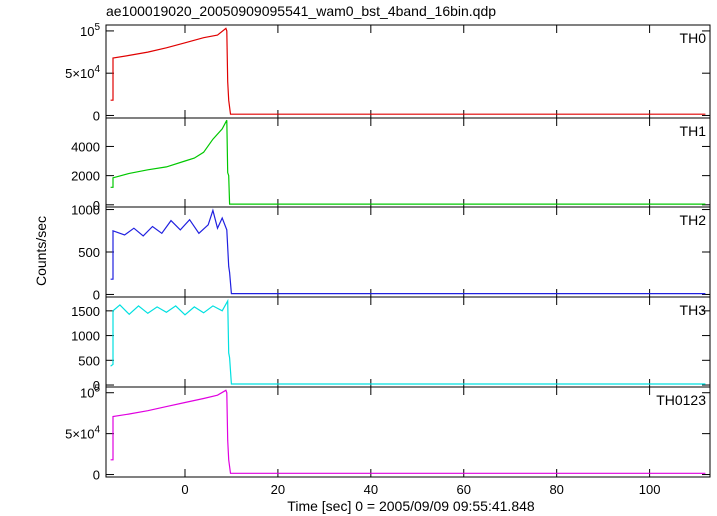 The height and width of the screenshot is (516, 717). Describe the element at coordinates (693, 220) in the screenshot. I see `panel-label-th2: TH2` at that location.